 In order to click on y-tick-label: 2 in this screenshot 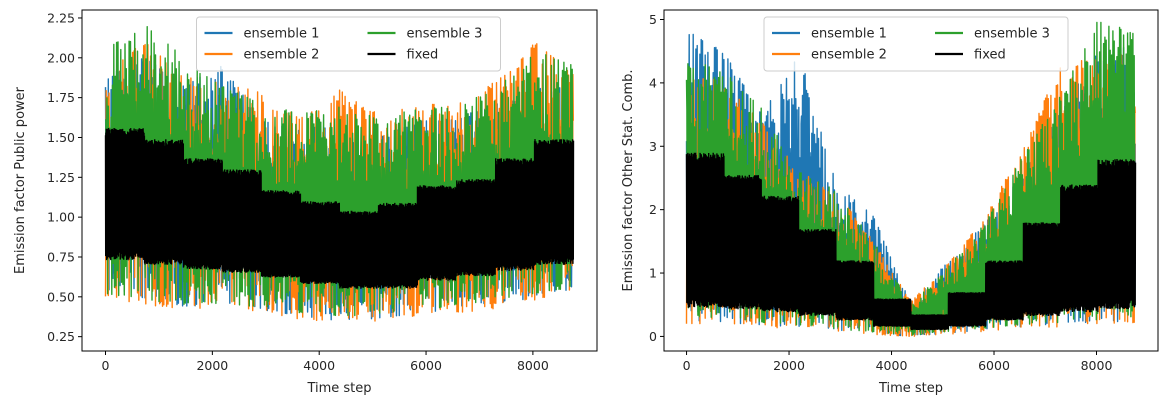, I will do `click(653, 209)`.